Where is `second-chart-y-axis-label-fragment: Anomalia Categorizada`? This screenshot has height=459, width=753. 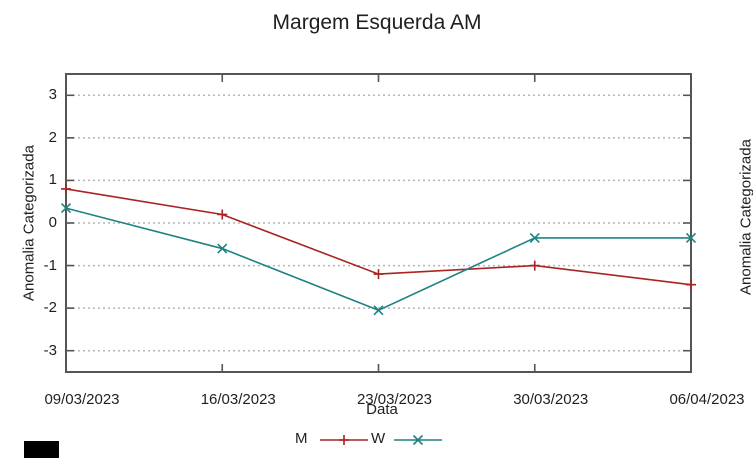
second-chart-y-axis-label-fragment: Anomalia Categorizada is located at coordinates (745, 217).